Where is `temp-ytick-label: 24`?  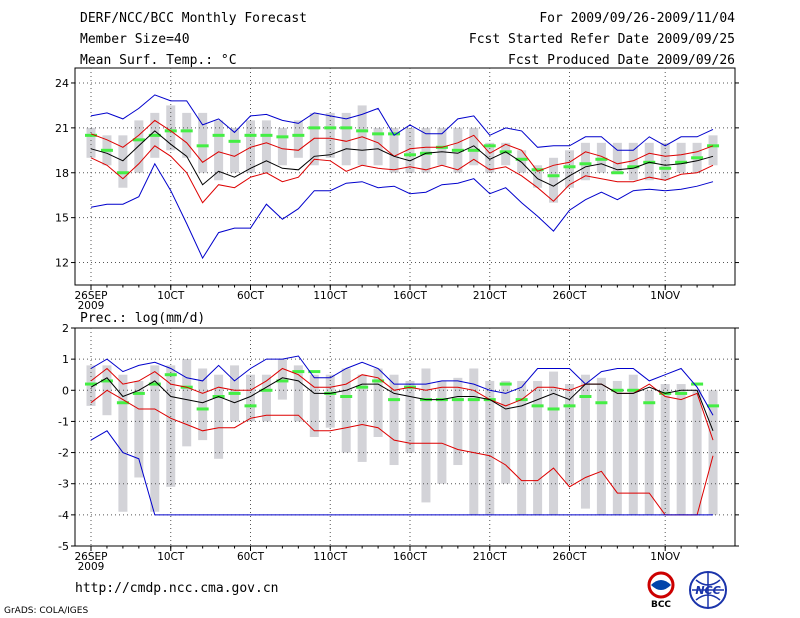 temp-ytick-label: 24 is located at coordinates (62, 83).